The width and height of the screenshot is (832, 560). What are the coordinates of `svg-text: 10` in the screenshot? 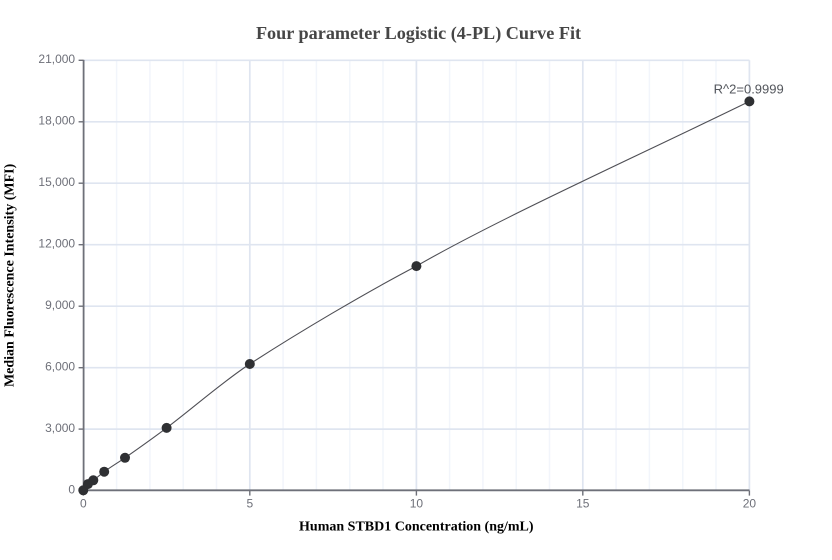 It's located at (417, 503).